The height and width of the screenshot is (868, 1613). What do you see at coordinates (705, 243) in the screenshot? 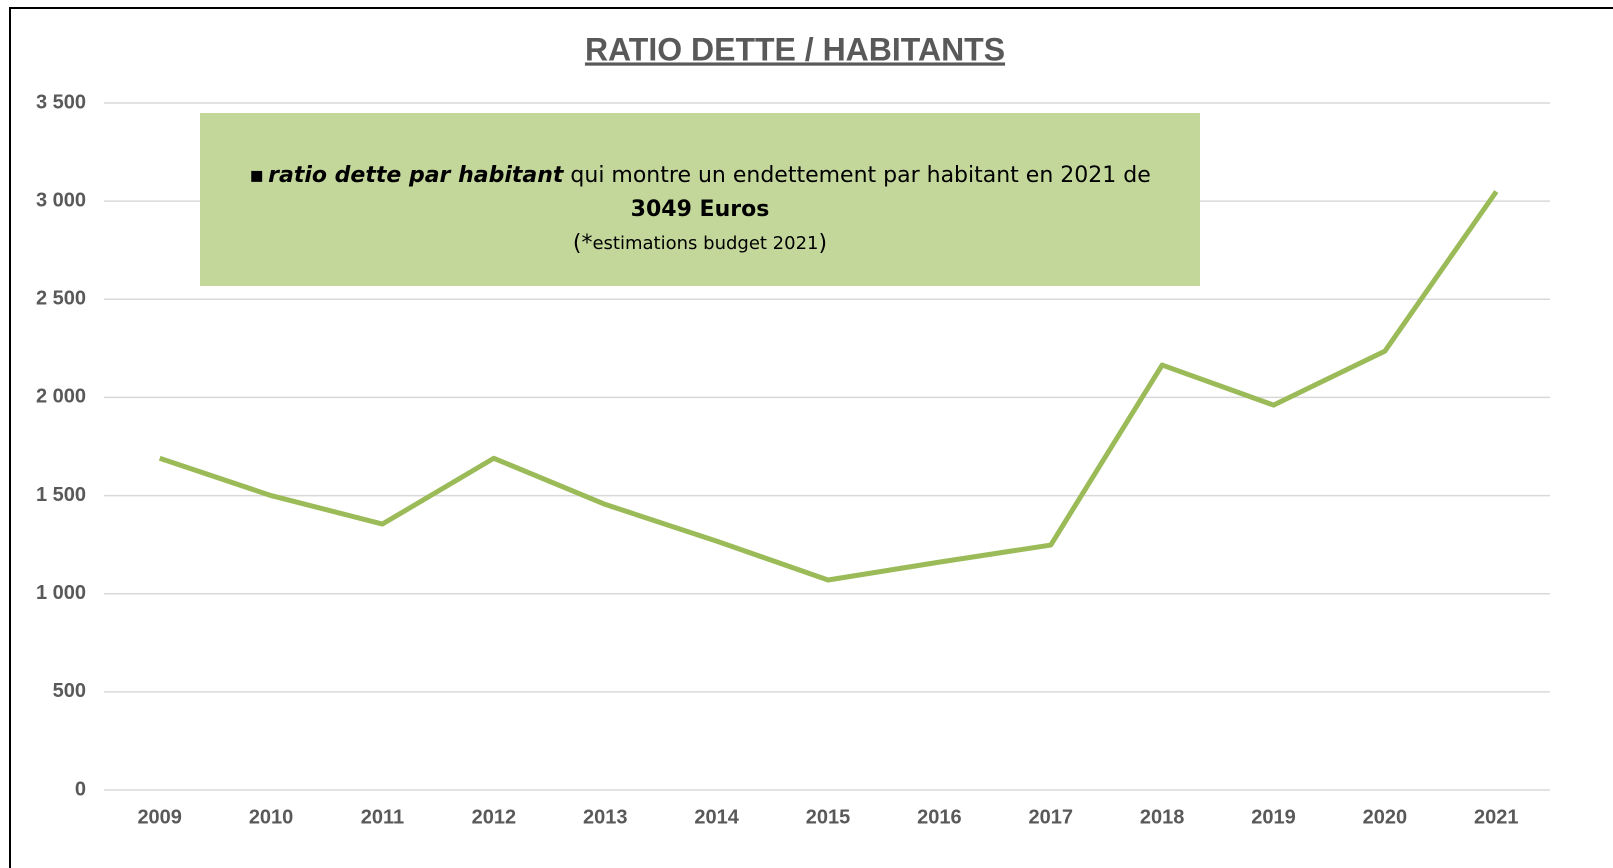
I see `annotation-note: estimations budget 2021` at bounding box center [705, 243].